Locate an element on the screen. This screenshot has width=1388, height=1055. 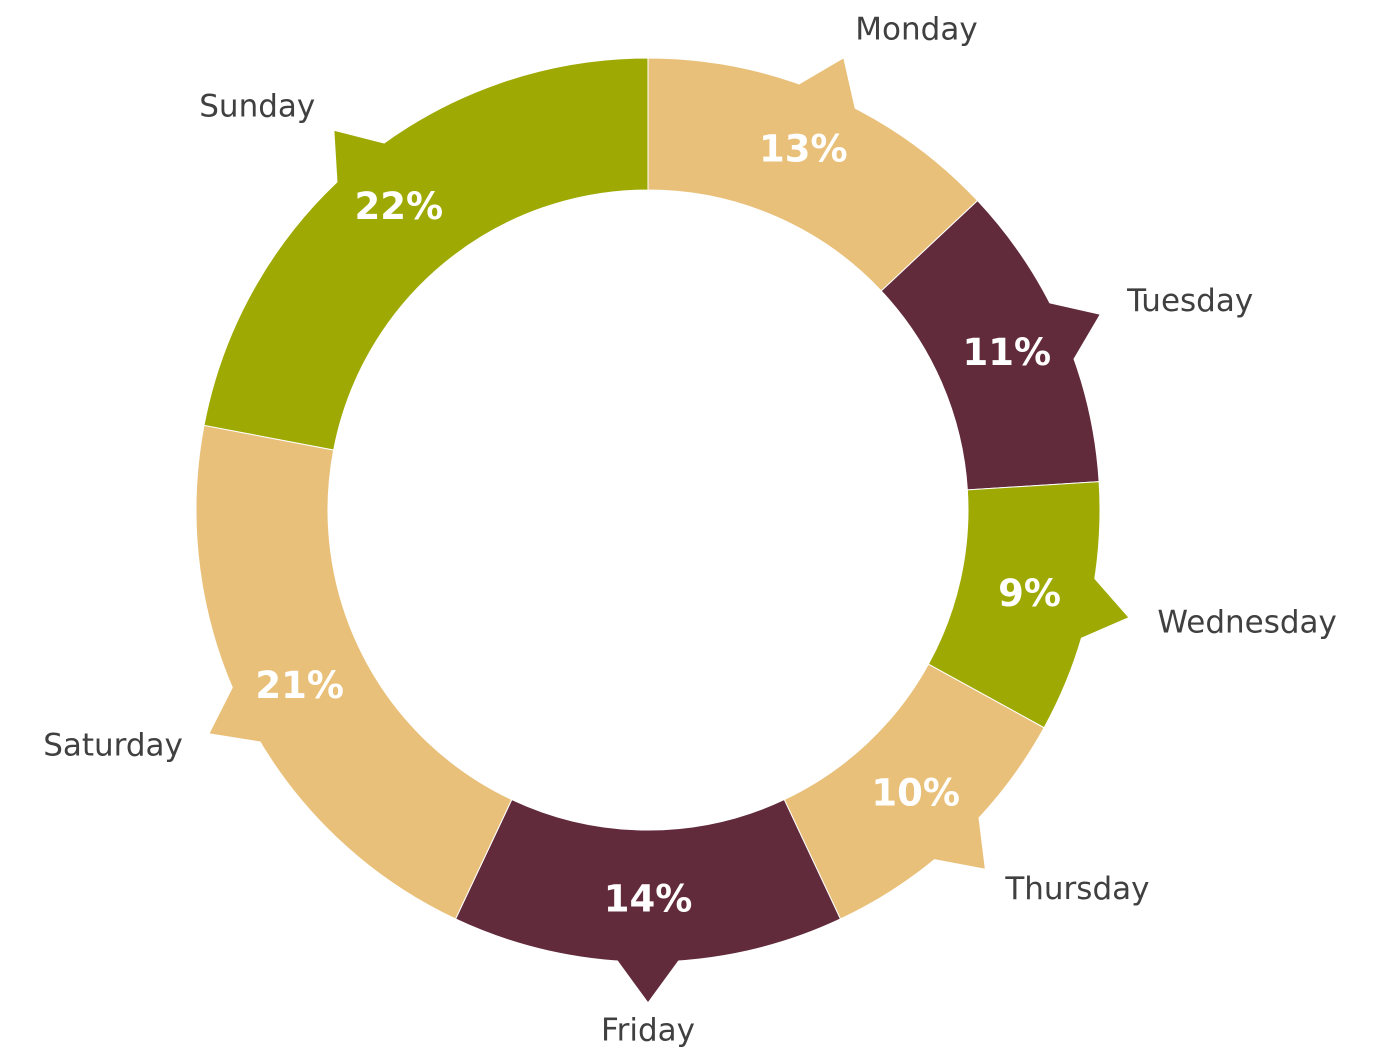
category-label: Thursday is located at coordinates (1076, 889).